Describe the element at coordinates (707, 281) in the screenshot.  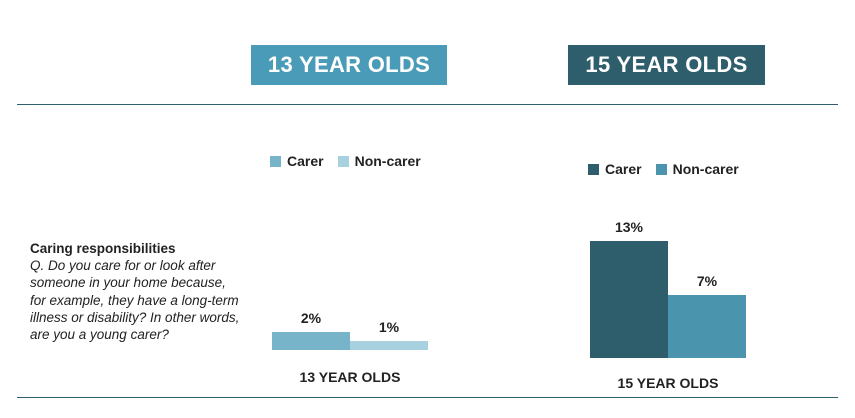
I see `value-label-non-carer-15: 7%` at that location.